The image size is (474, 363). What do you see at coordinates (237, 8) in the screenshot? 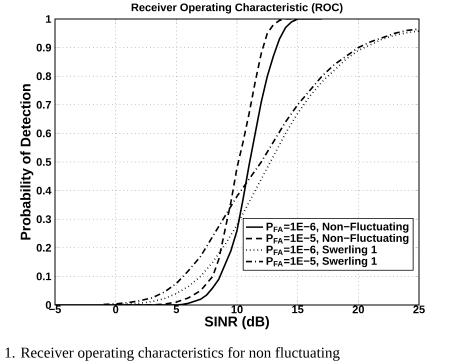
I see `chart-title: Receiver Operating Characteristic (ROC)` at bounding box center [237, 8].